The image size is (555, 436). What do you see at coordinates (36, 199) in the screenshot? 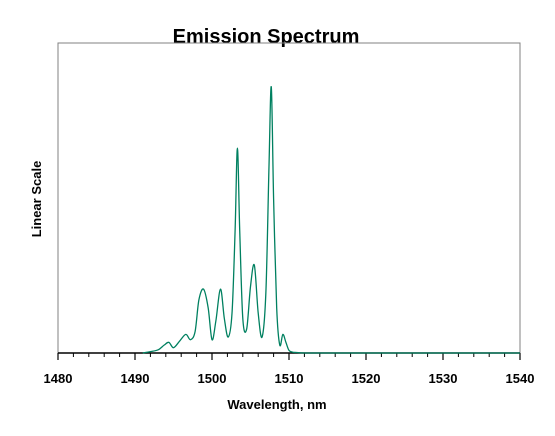
I see `y-axis-label: Linear Scale` at bounding box center [36, 199].